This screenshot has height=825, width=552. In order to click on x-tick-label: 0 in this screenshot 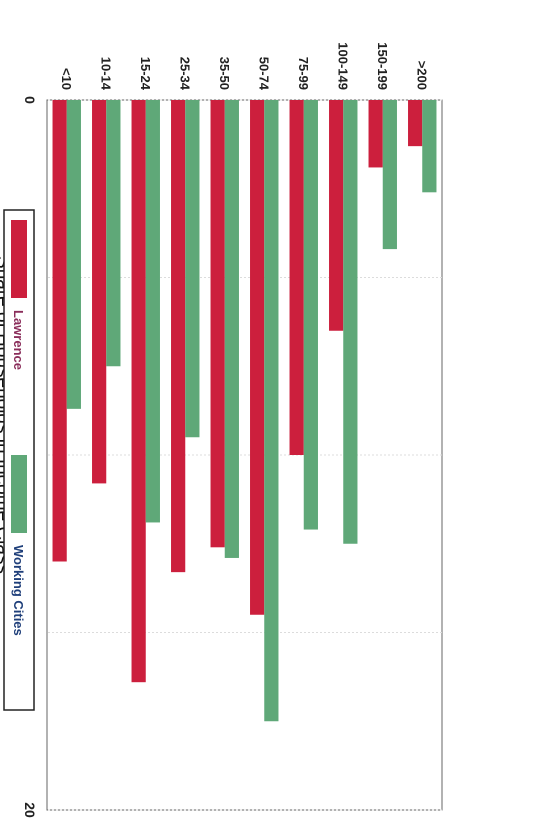, I will do `click(30, 100)`.